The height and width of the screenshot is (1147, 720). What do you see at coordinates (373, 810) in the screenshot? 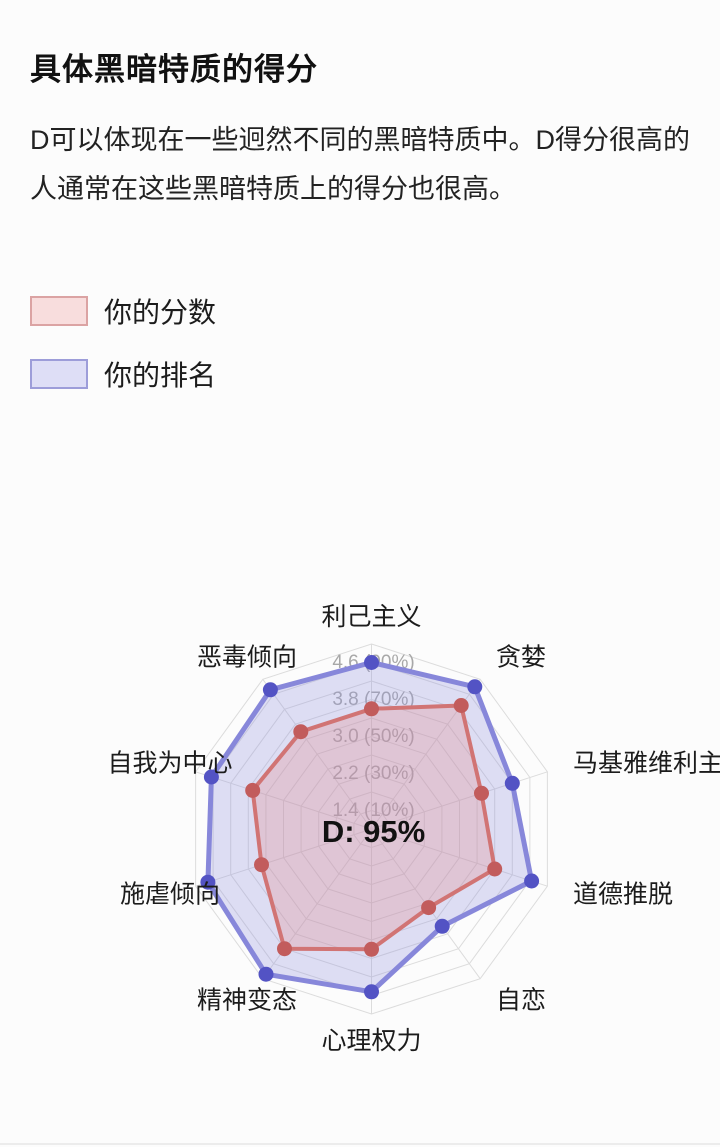
I see `svg-text: 1.4 (10%)` at bounding box center [373, 810].